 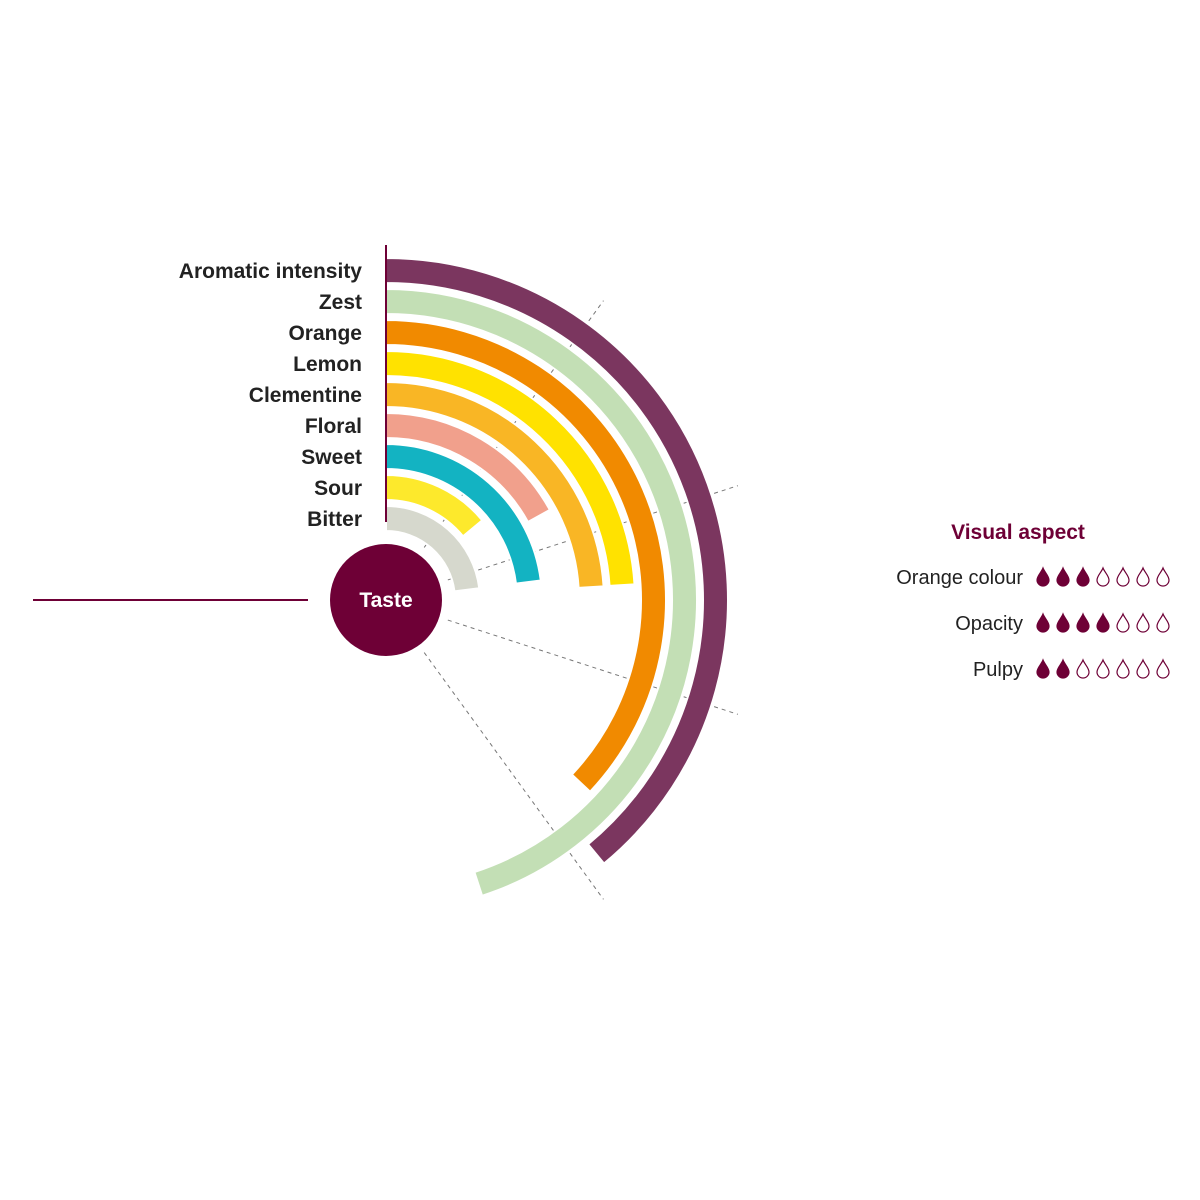 I want to click on bar-sweet, so click(x=463, y=513).